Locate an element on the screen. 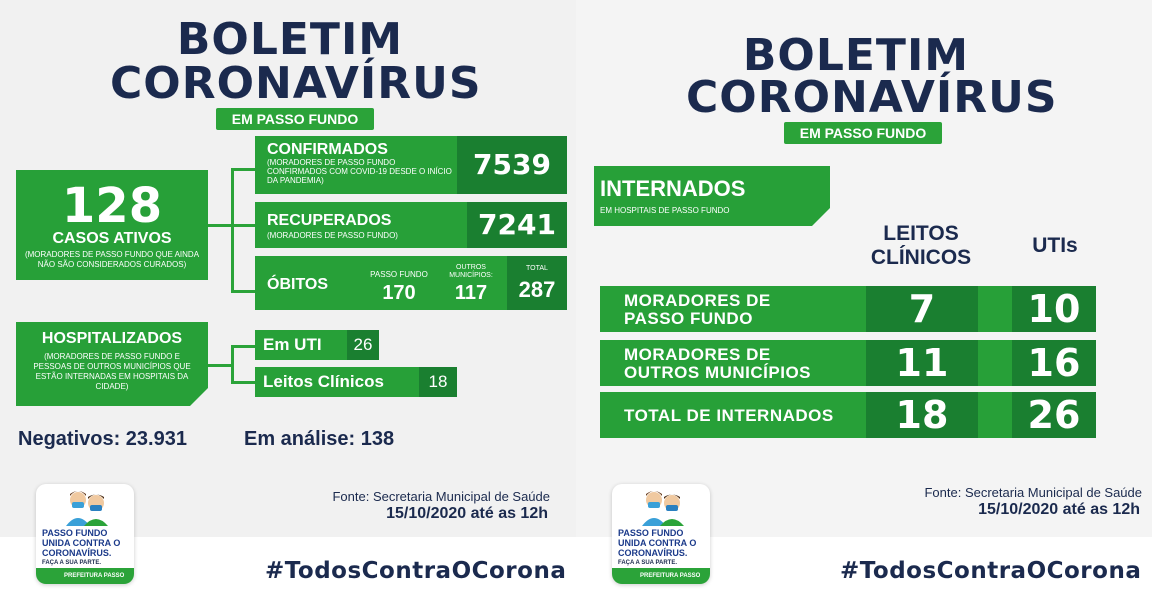  beds-value: 18 is located at coordinates (438, 382).